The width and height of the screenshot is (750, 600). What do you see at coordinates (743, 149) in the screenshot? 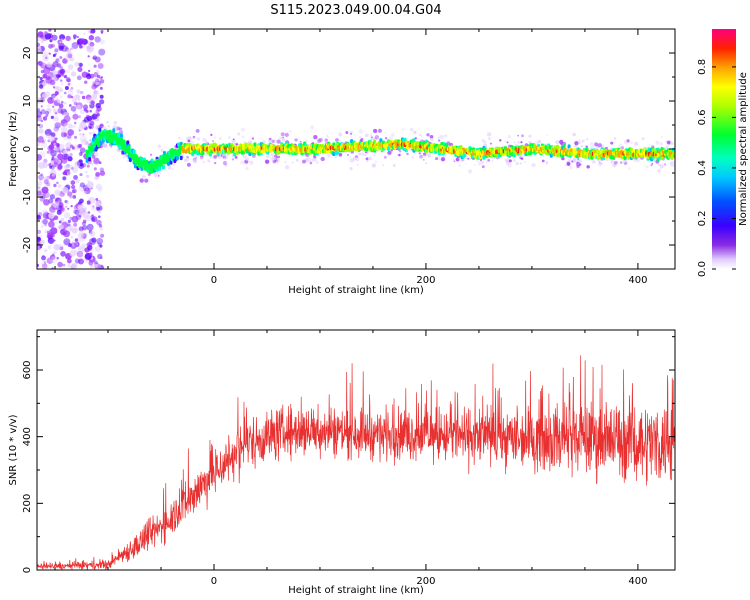
I see `colorbar-label: Normalized spectral amplitude` at bounding box center [743, 149].